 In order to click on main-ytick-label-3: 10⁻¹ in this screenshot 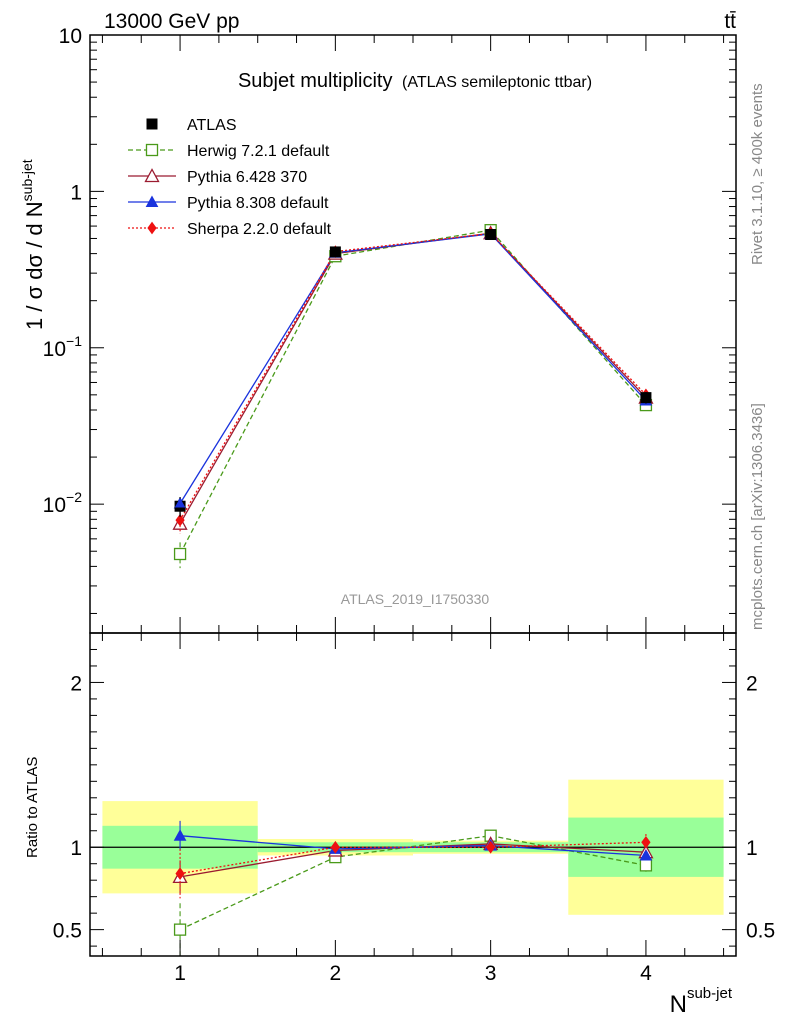, I will do `click(63, 347)`.